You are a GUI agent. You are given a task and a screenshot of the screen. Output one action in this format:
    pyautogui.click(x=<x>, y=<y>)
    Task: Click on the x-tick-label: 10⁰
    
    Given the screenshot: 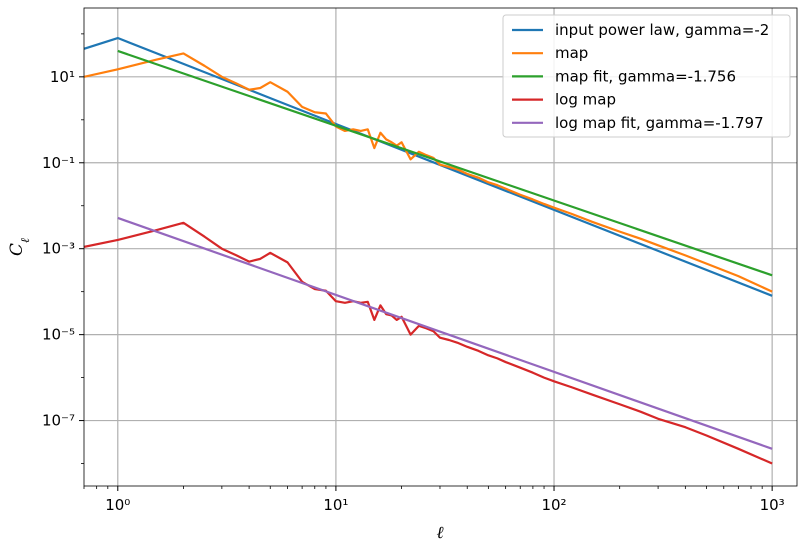 What is the action you would take?
    pyautogui.click(x=117, y=505)
    